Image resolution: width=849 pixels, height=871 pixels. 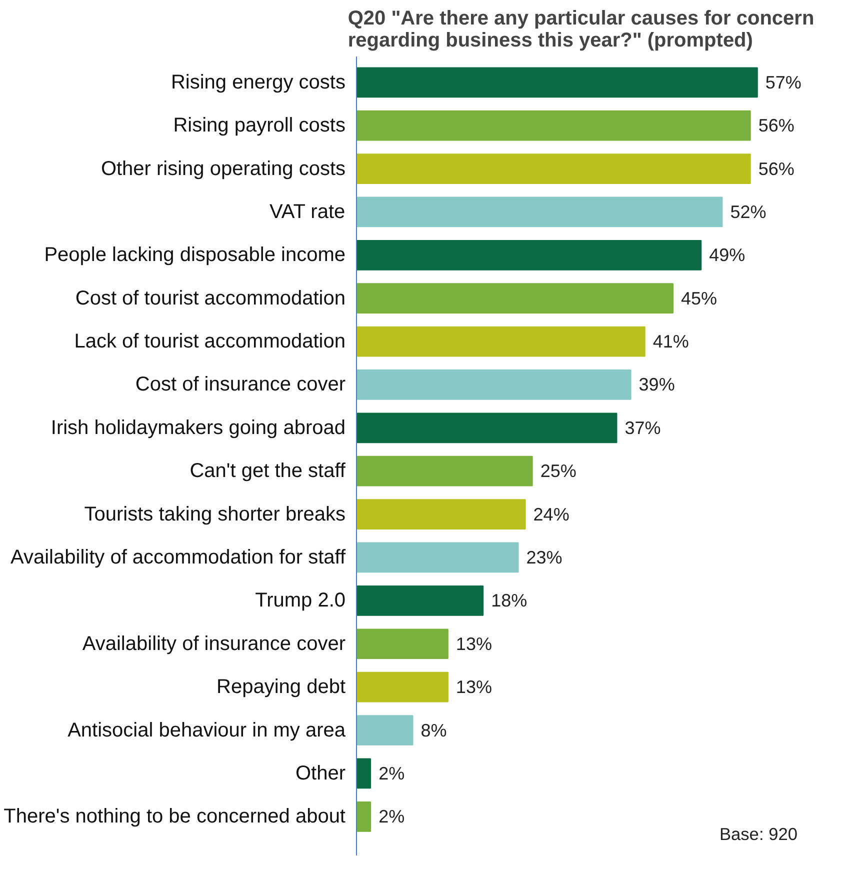 I want to click on data-label: 49%, so click(x=727, y=255).